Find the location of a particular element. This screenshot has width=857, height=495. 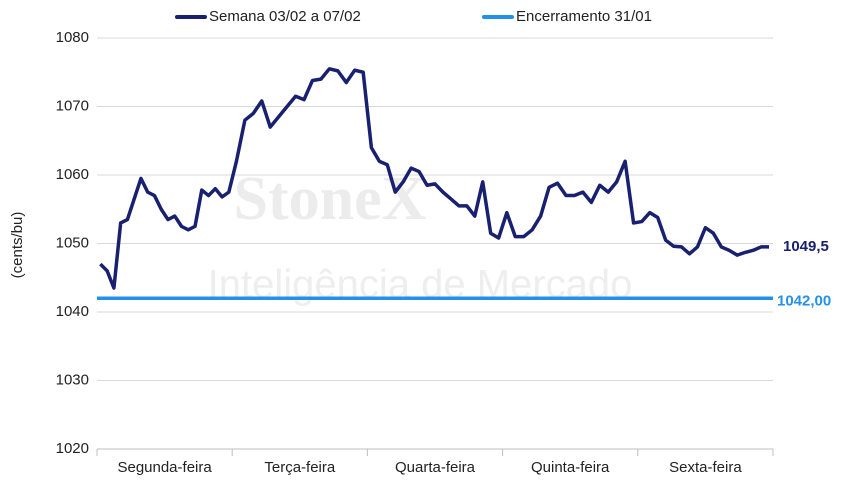

y-tick-label: 1070 is located at coordinates (72, 105).